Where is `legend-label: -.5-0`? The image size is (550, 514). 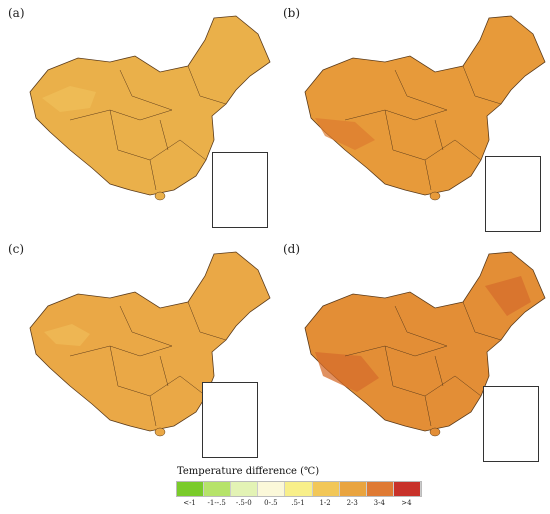
legend-label: -.5-0 is located at coordinates (243, 503).